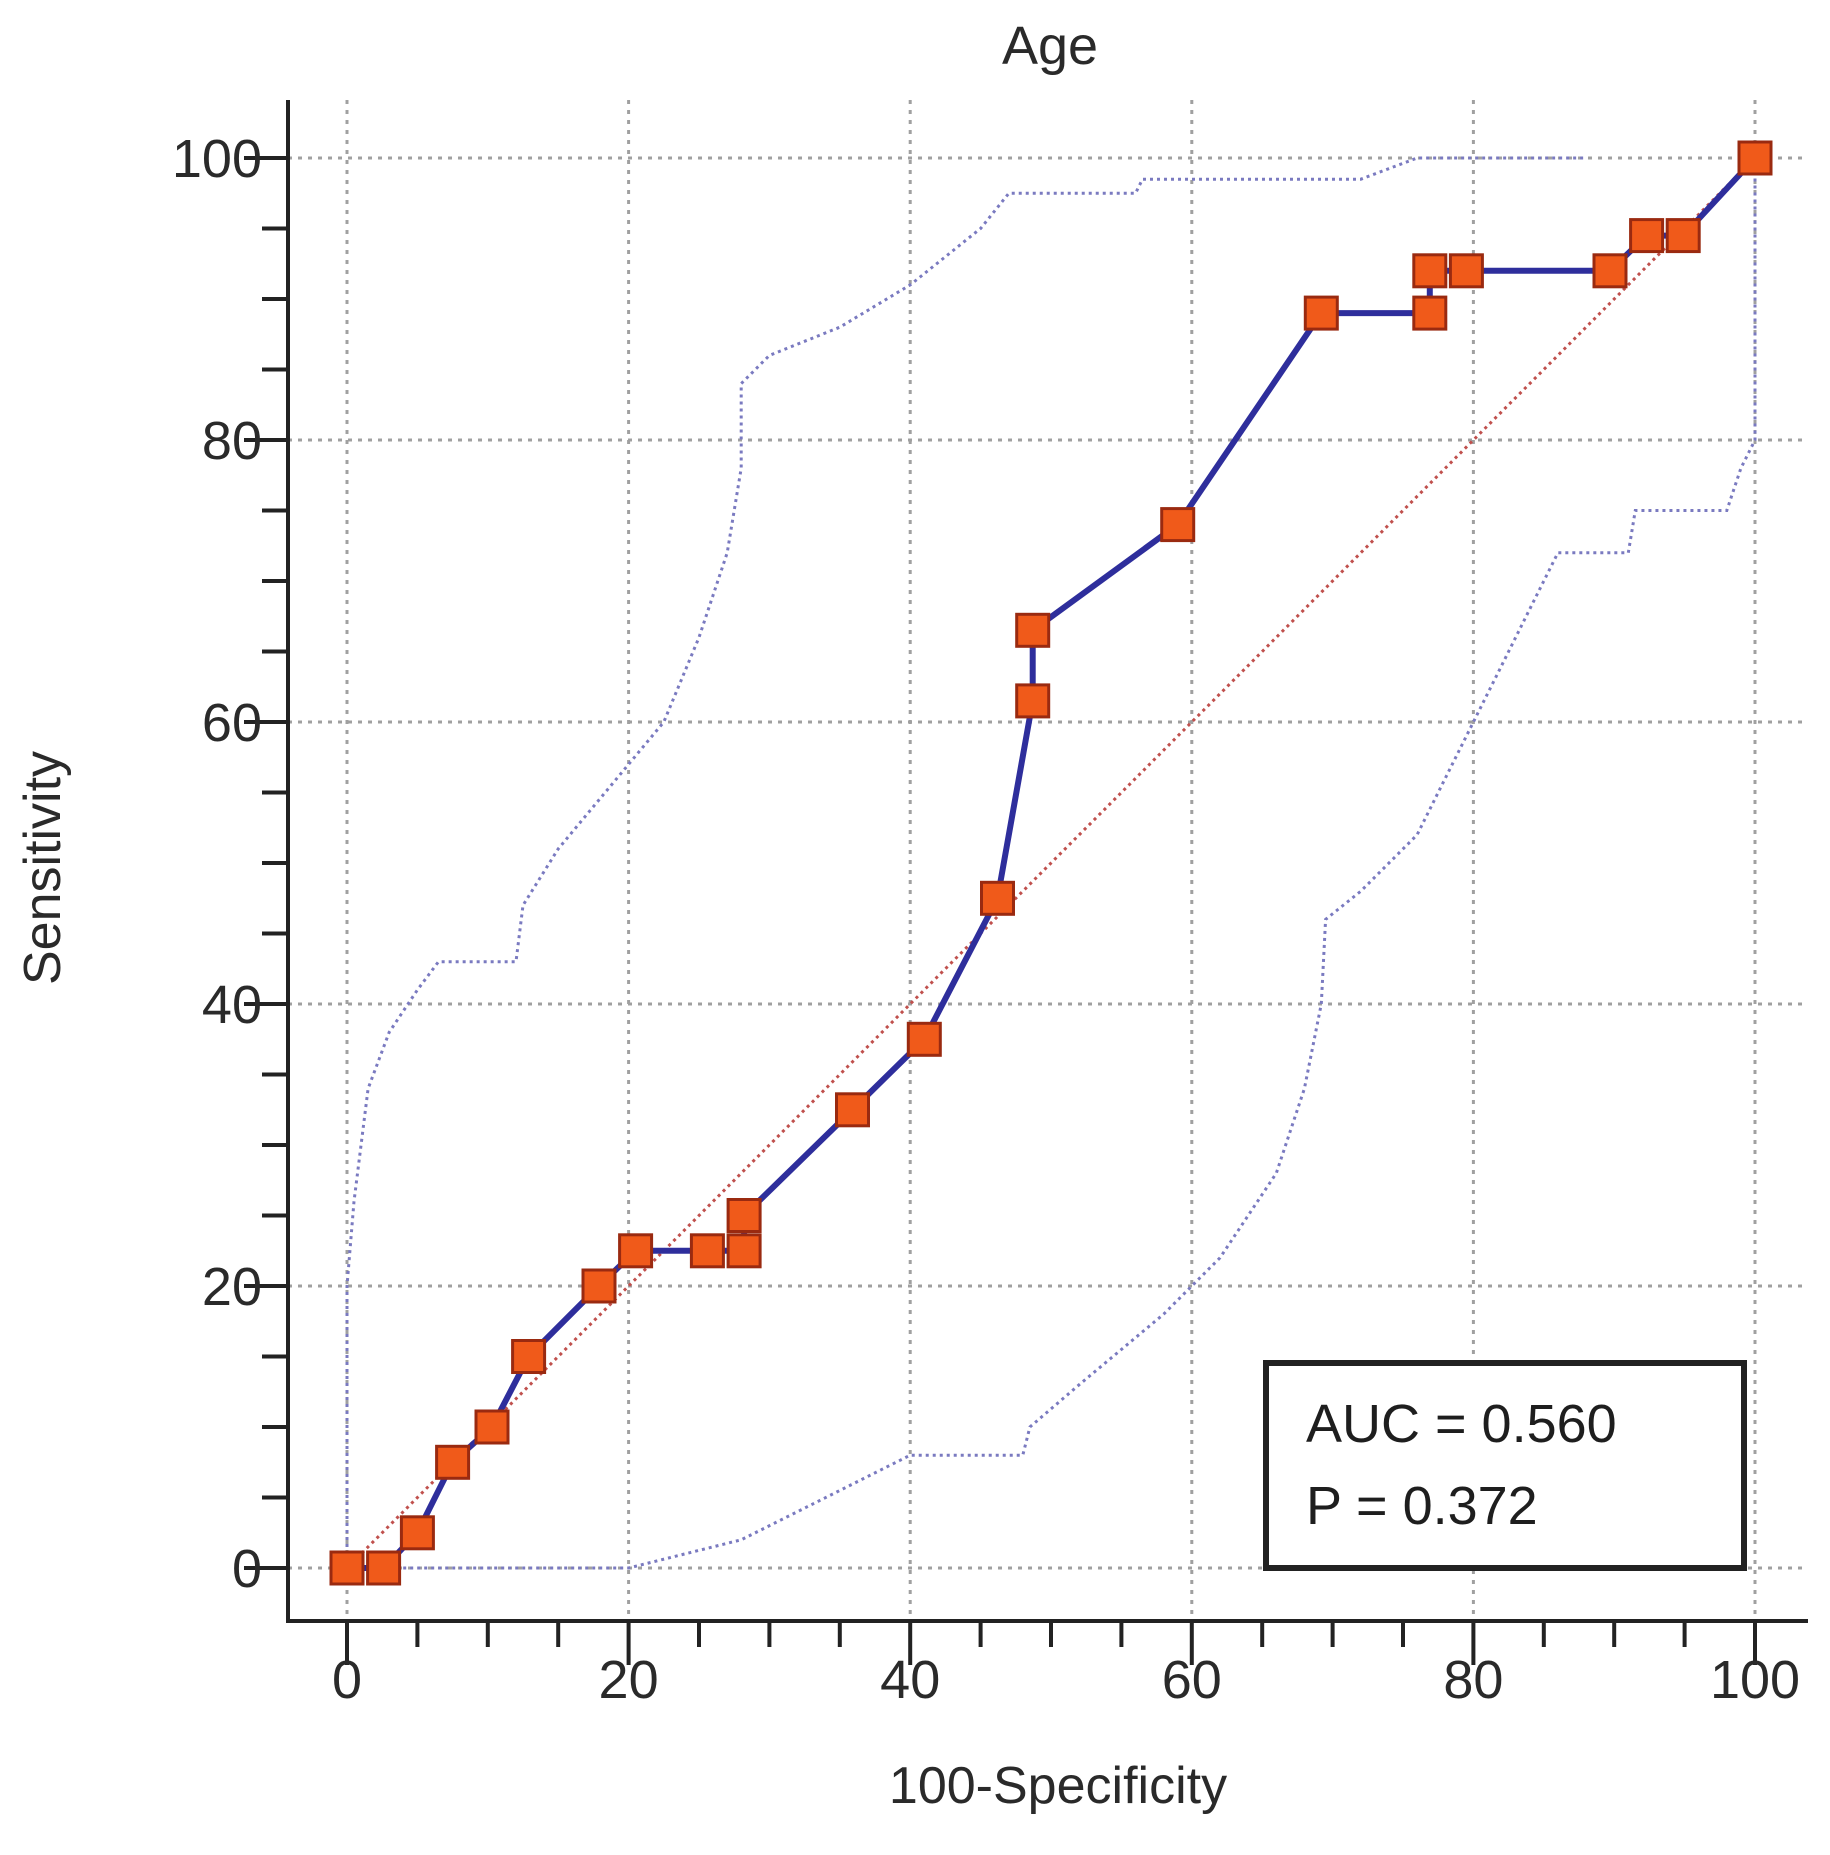 This screenshot has width=1830, height=1855. Describe the element at coordinates (232, 1005) in the screenshot. I see `y-tick-label: 40` at that location.